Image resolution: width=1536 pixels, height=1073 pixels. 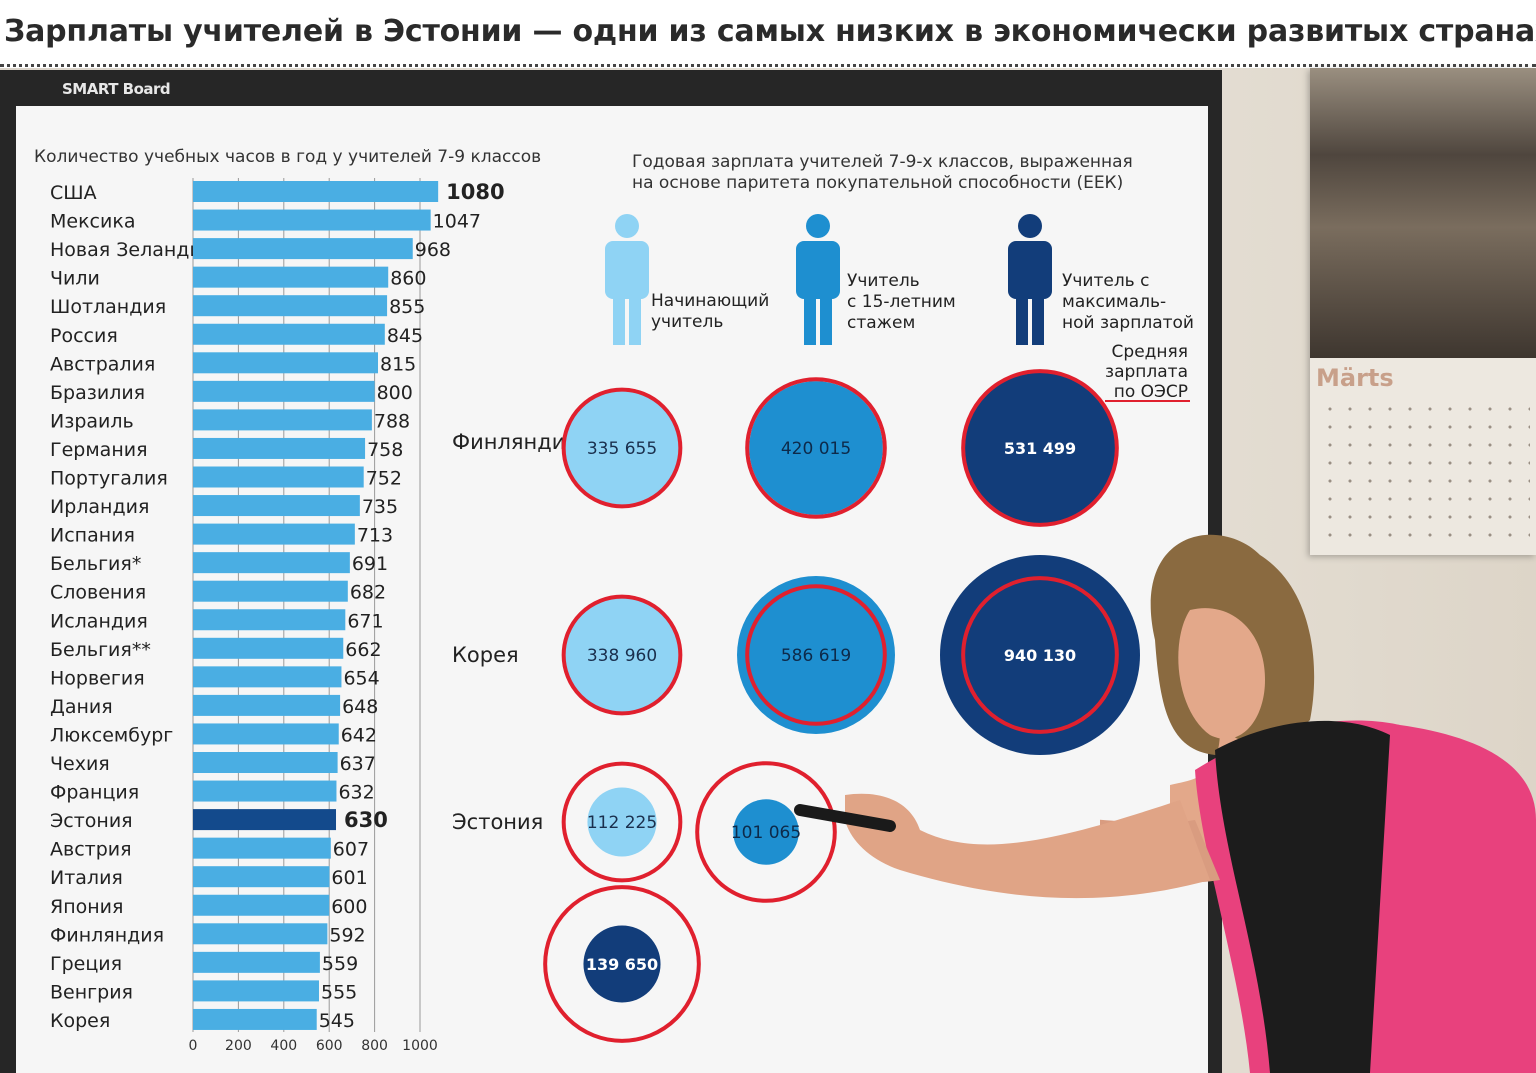 I want to click on bar-value-label: 682, so click(x=368, y=593).